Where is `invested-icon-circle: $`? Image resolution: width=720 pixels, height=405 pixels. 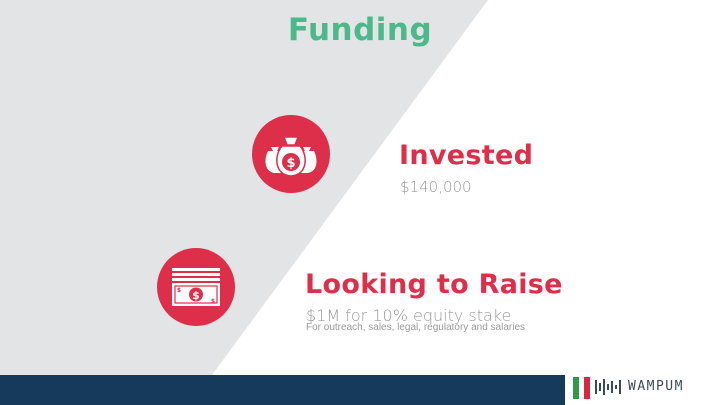 invested-icon-circle: $ is located at coordinates (291, 154).